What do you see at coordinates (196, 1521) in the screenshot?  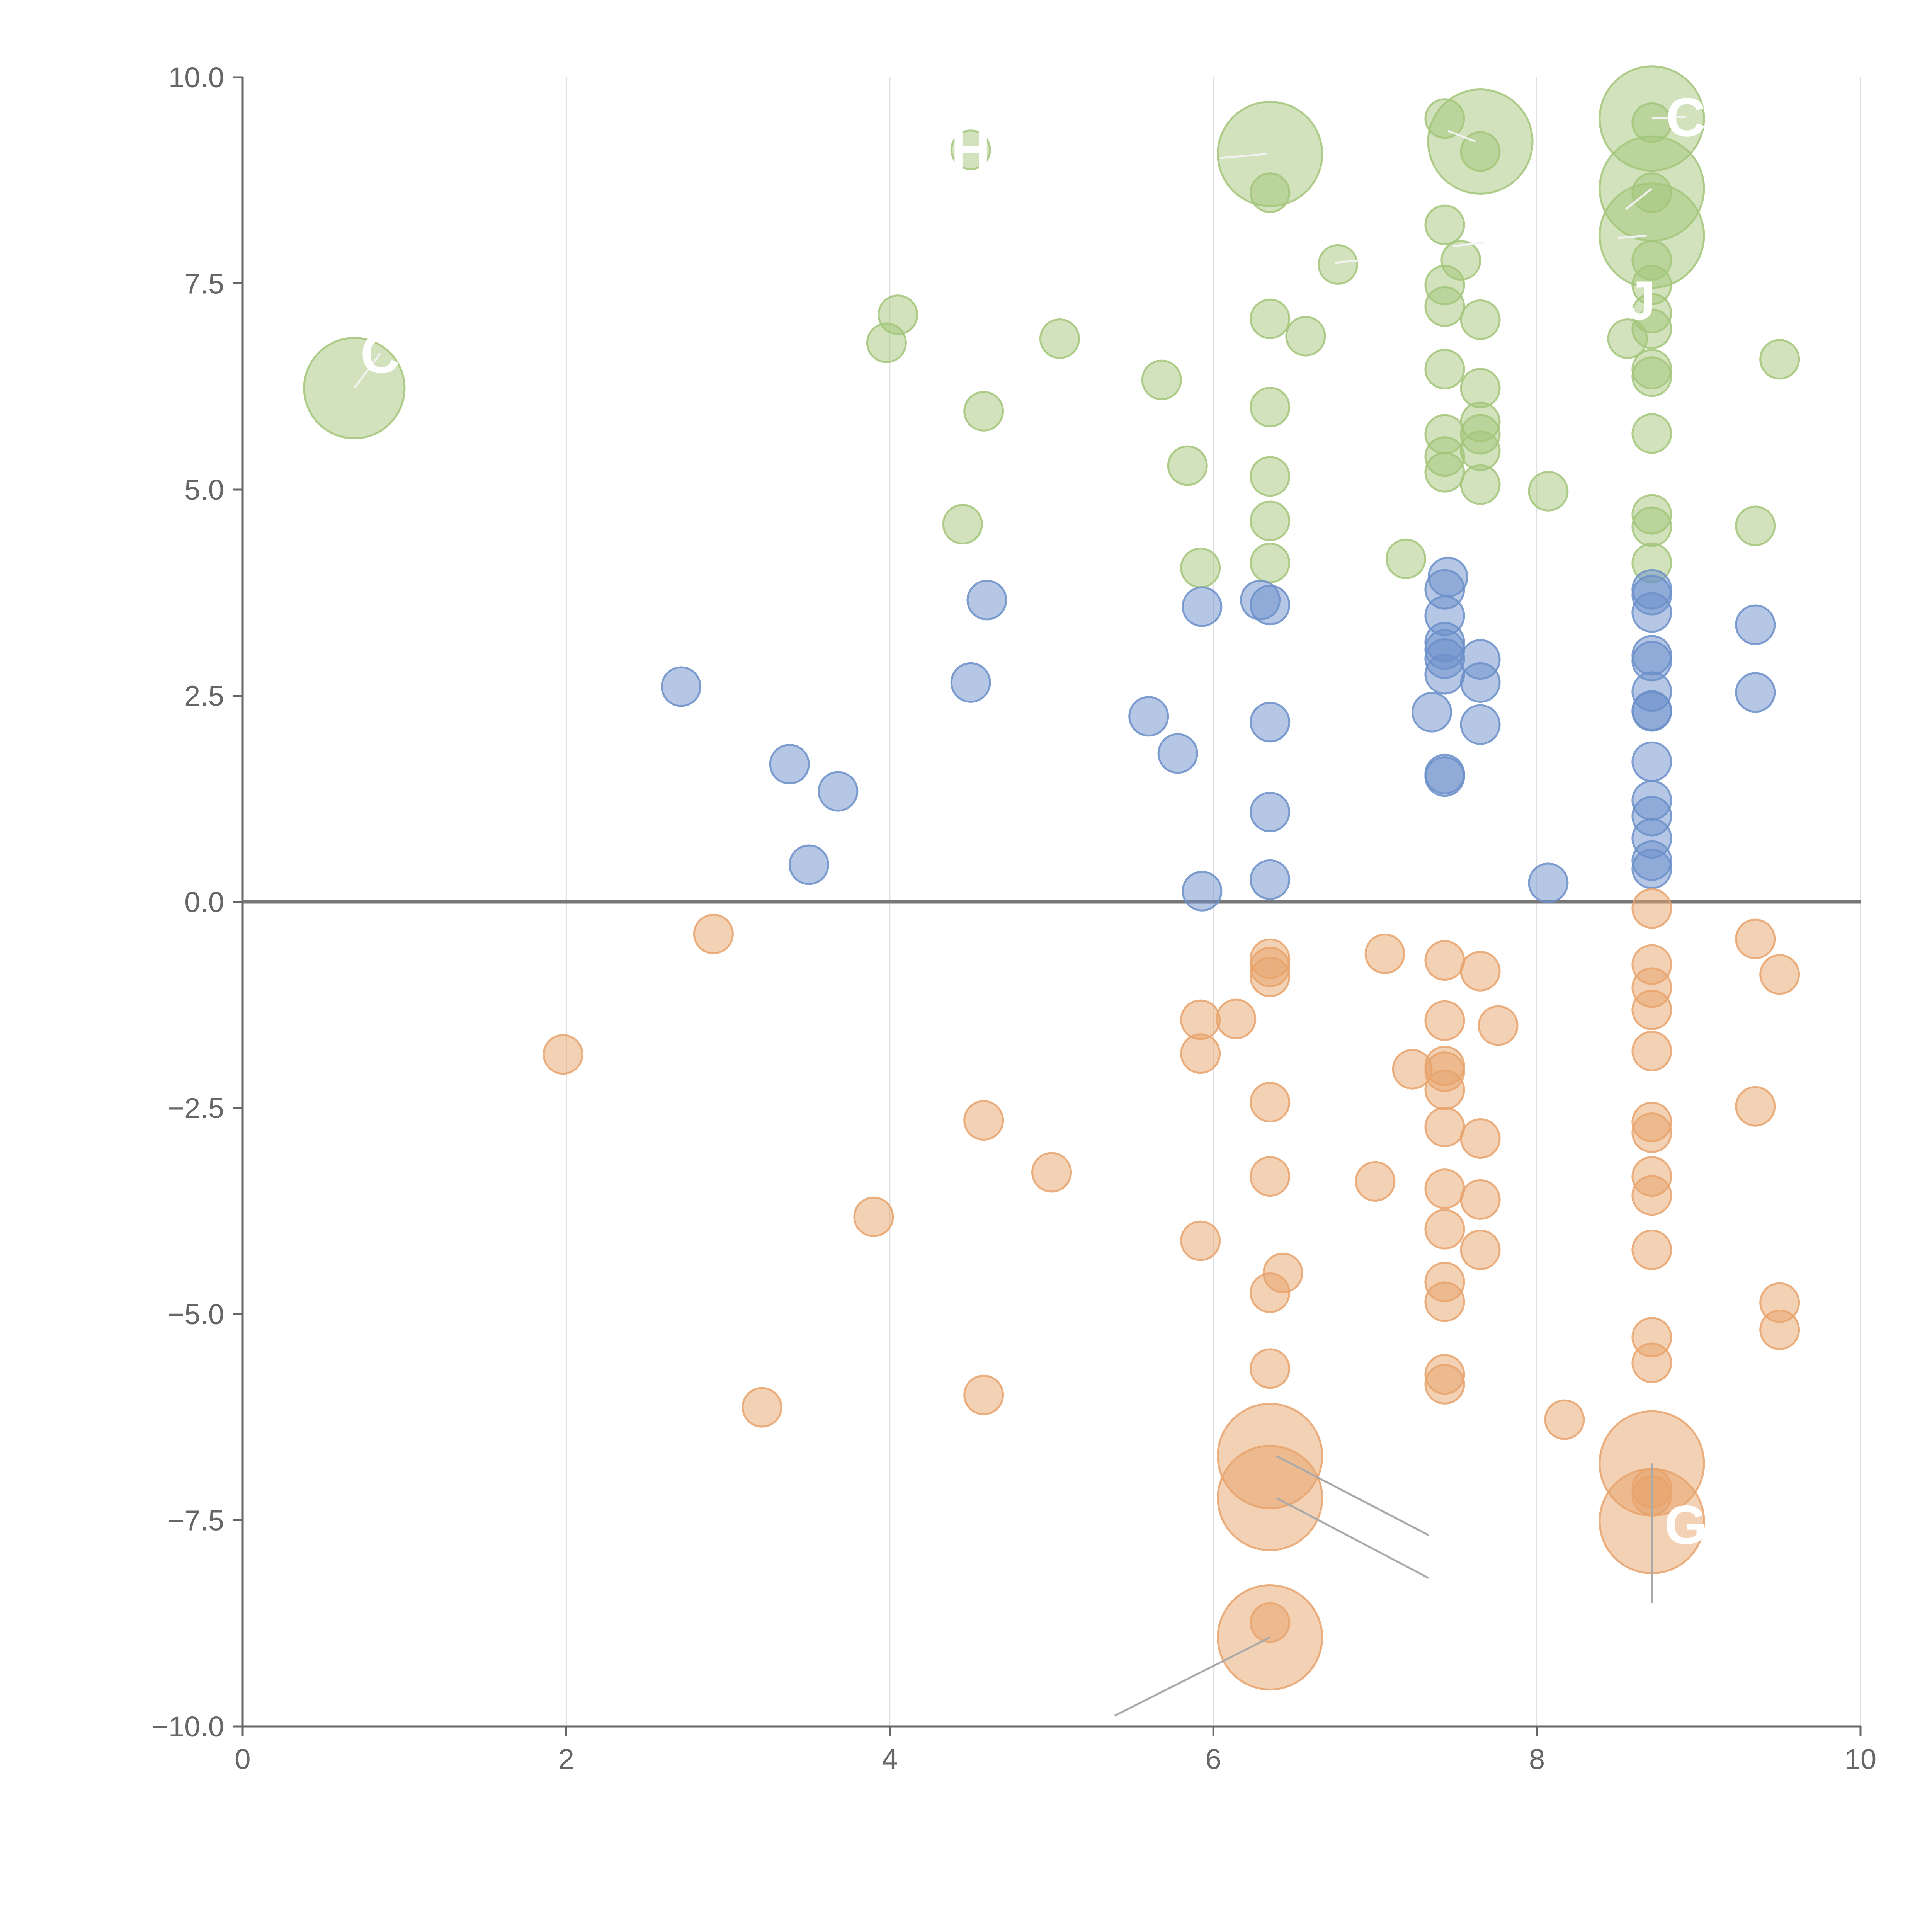 I see `y-tick-label: −7.5` at bounding box center [196, 1521].